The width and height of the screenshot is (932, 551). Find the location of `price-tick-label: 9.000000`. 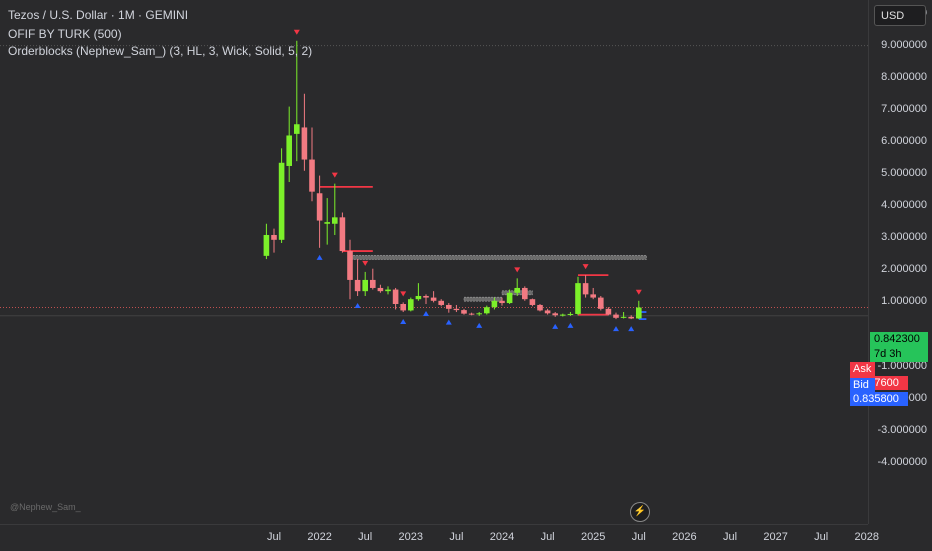

price-tick-label: 9.000000 is located at coordinates (904, 44).